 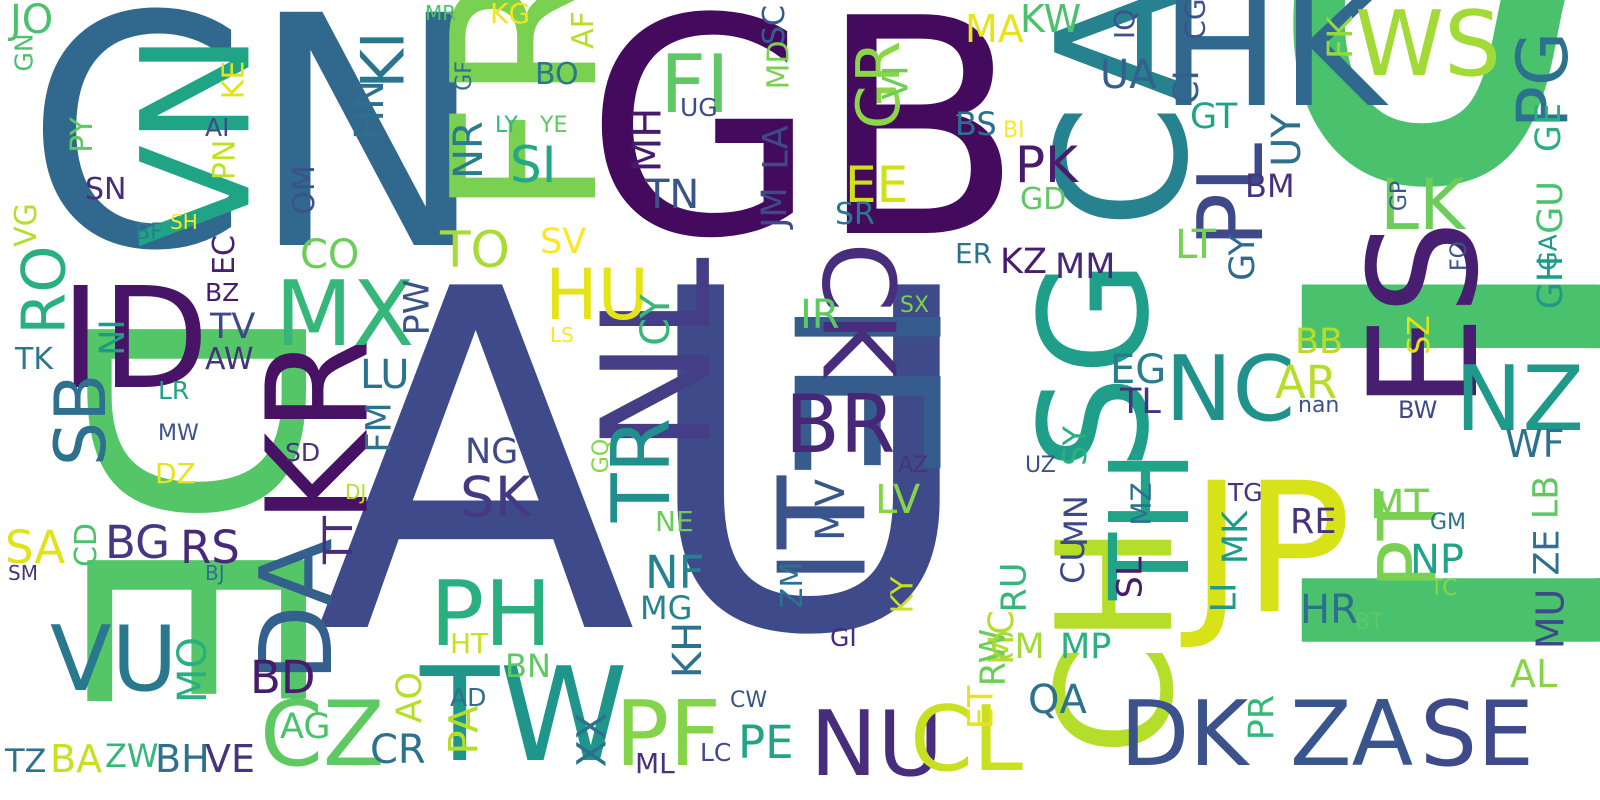 What do you see at coordinates (114, 659) in the screenshot?
I see `word-vu: VU` at bounding box center [114, 659].